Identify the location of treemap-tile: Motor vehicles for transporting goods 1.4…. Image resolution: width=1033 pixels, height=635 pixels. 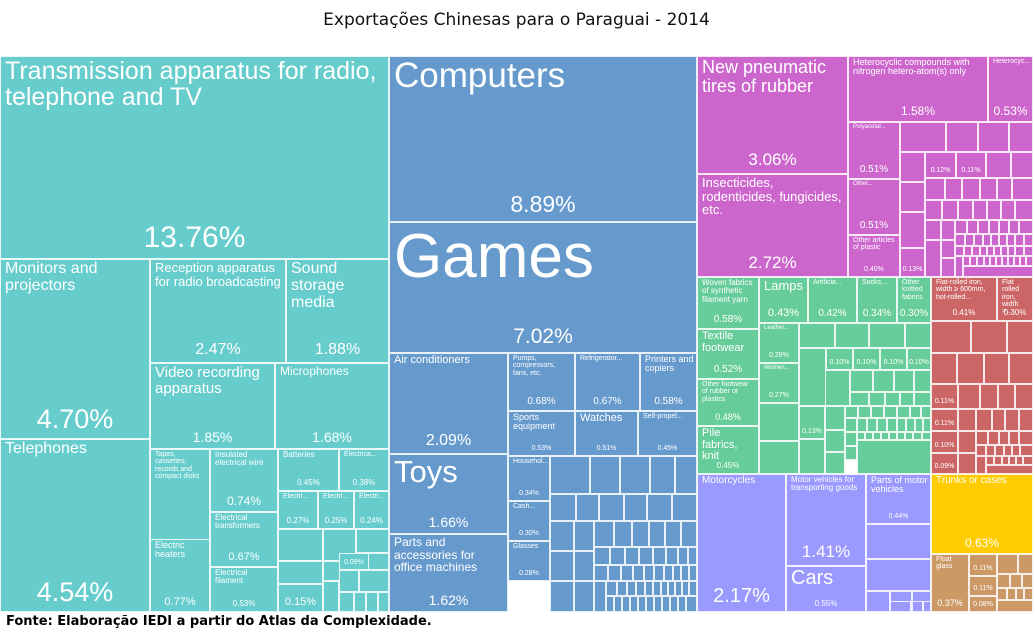
(826, 520).